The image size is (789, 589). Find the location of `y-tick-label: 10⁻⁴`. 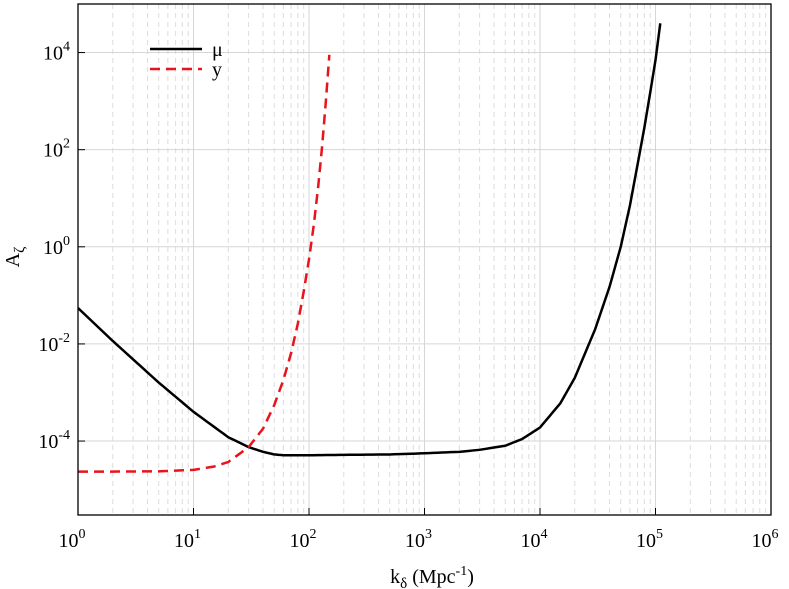

y-tick-label: 10⁻⁴ is located at coordinates (54, 440).